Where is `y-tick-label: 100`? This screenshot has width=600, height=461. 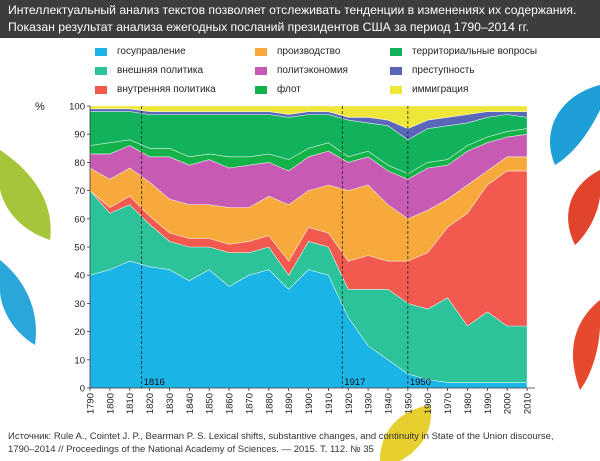 y-tick-label: 100 is located at coordinates (77, 107).